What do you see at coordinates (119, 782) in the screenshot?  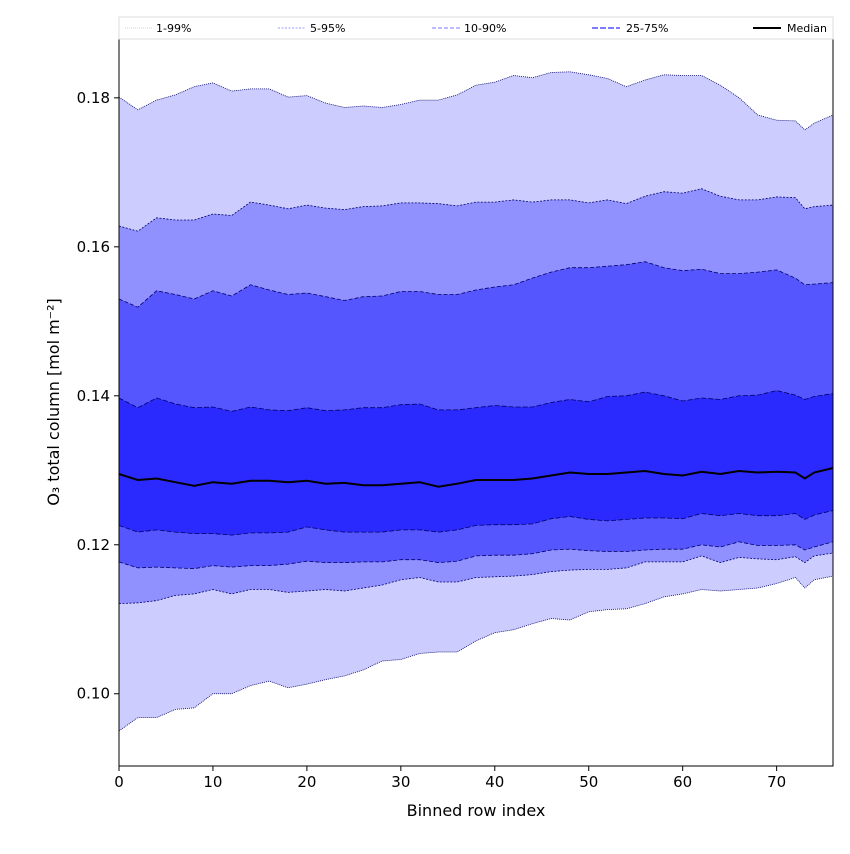 I see `x-tick-label: 0` at bounding box center [119, 782].